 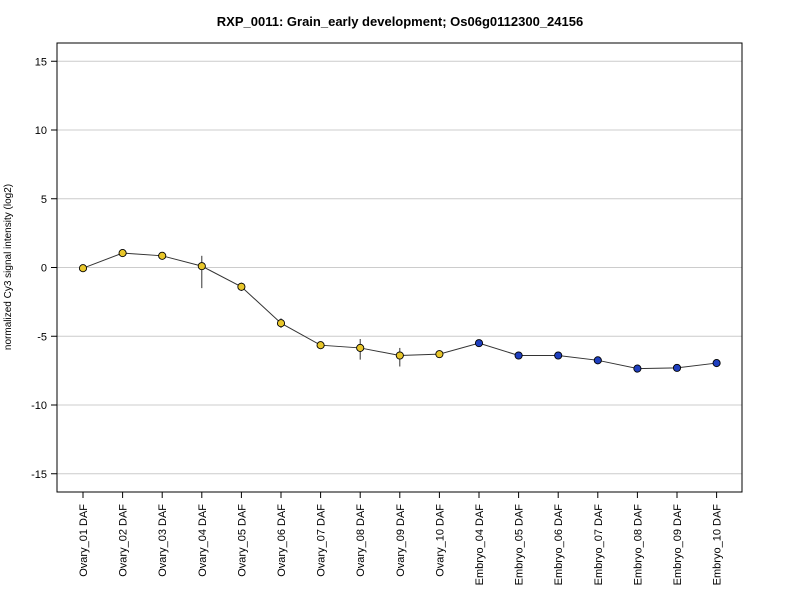 I want to click on x-tick-label: Ovary_05 DAF, so click(x=242, y=540).